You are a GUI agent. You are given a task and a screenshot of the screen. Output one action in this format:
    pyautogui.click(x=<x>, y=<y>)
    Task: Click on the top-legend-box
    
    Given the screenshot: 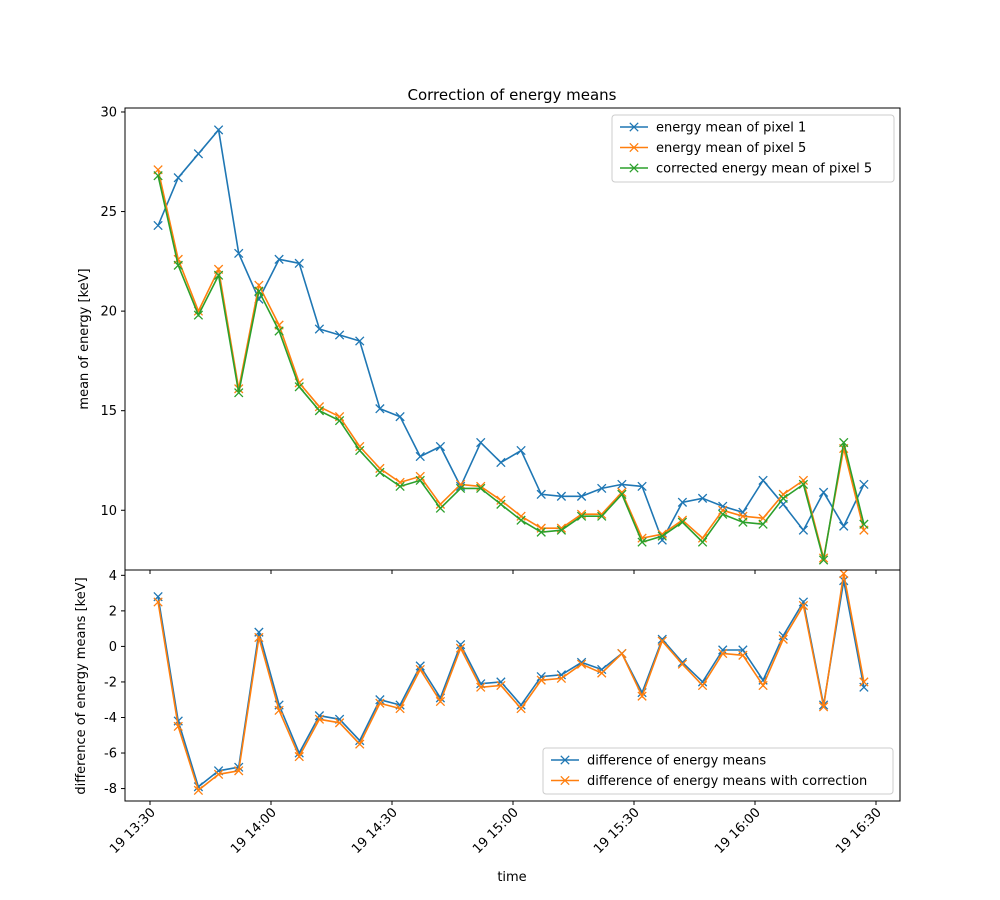 What is the action you would take?
    pyautogui.click(x=753, y=148)
    